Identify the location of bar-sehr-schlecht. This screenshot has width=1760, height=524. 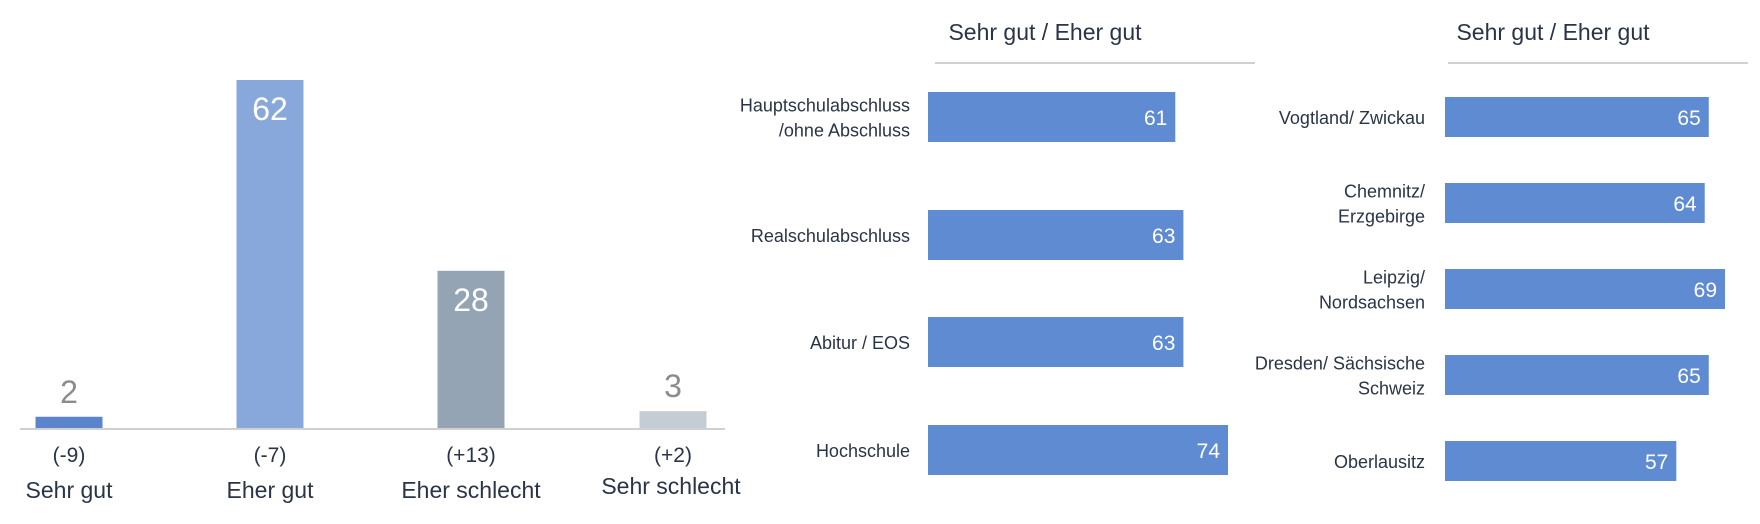
(673, 419).